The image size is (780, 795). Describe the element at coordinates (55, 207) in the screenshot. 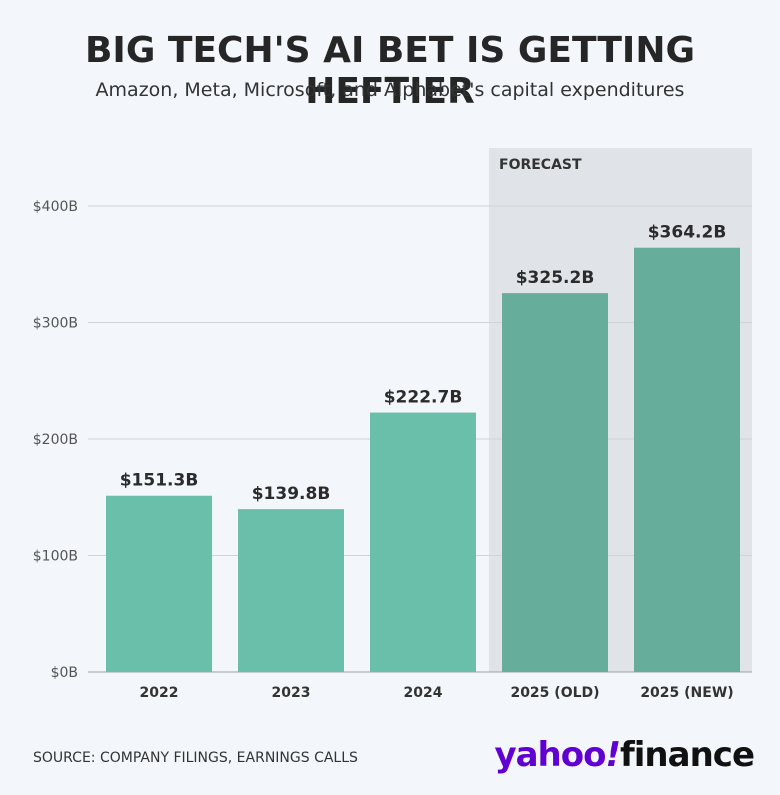

I see `y-tick-label: $400B` at that location.